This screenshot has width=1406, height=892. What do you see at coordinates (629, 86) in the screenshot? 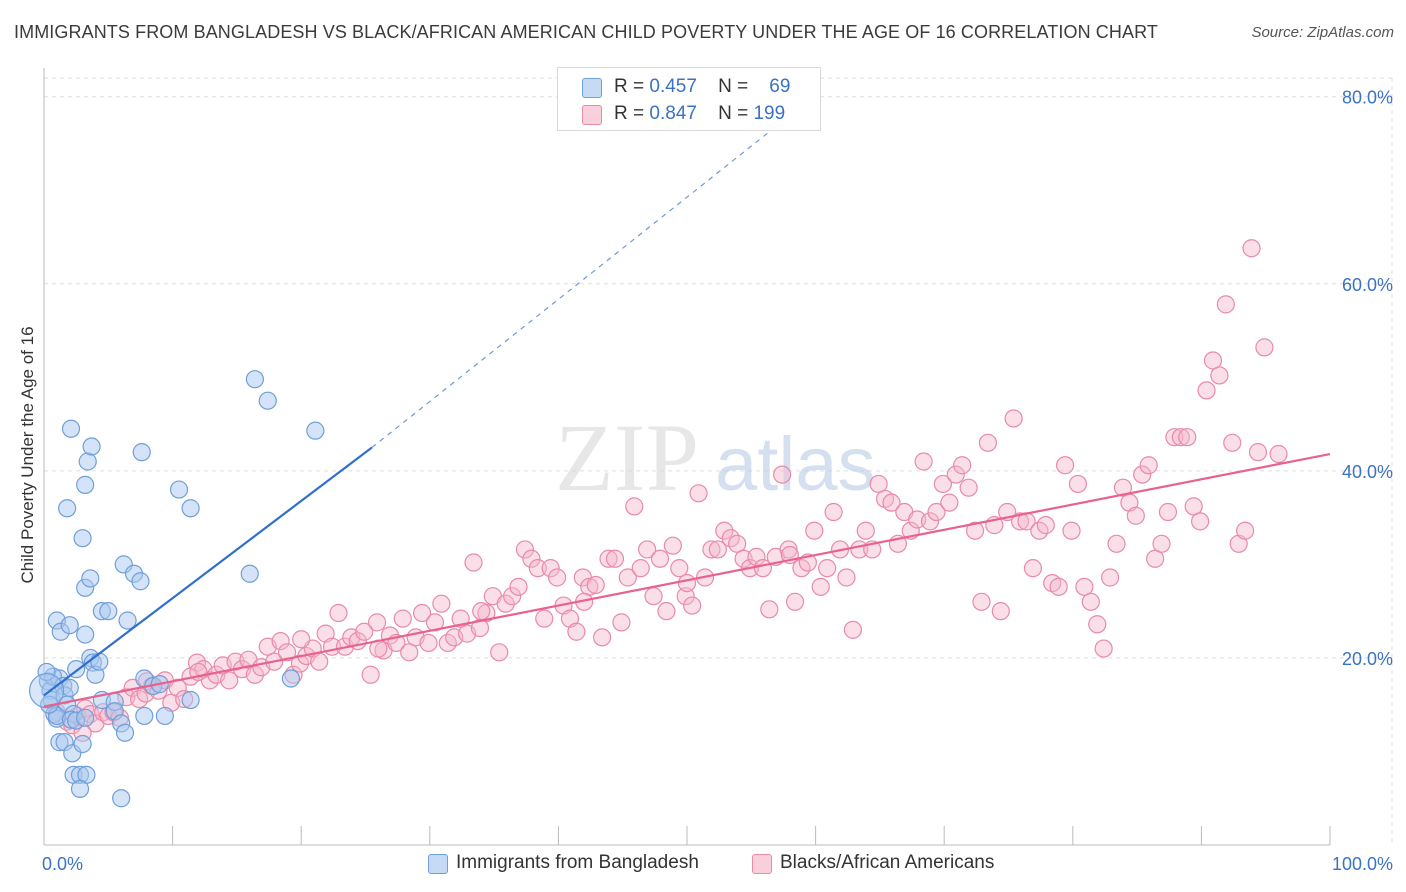
I see `legend-r-label: R =` at bounding box center [629, 86].